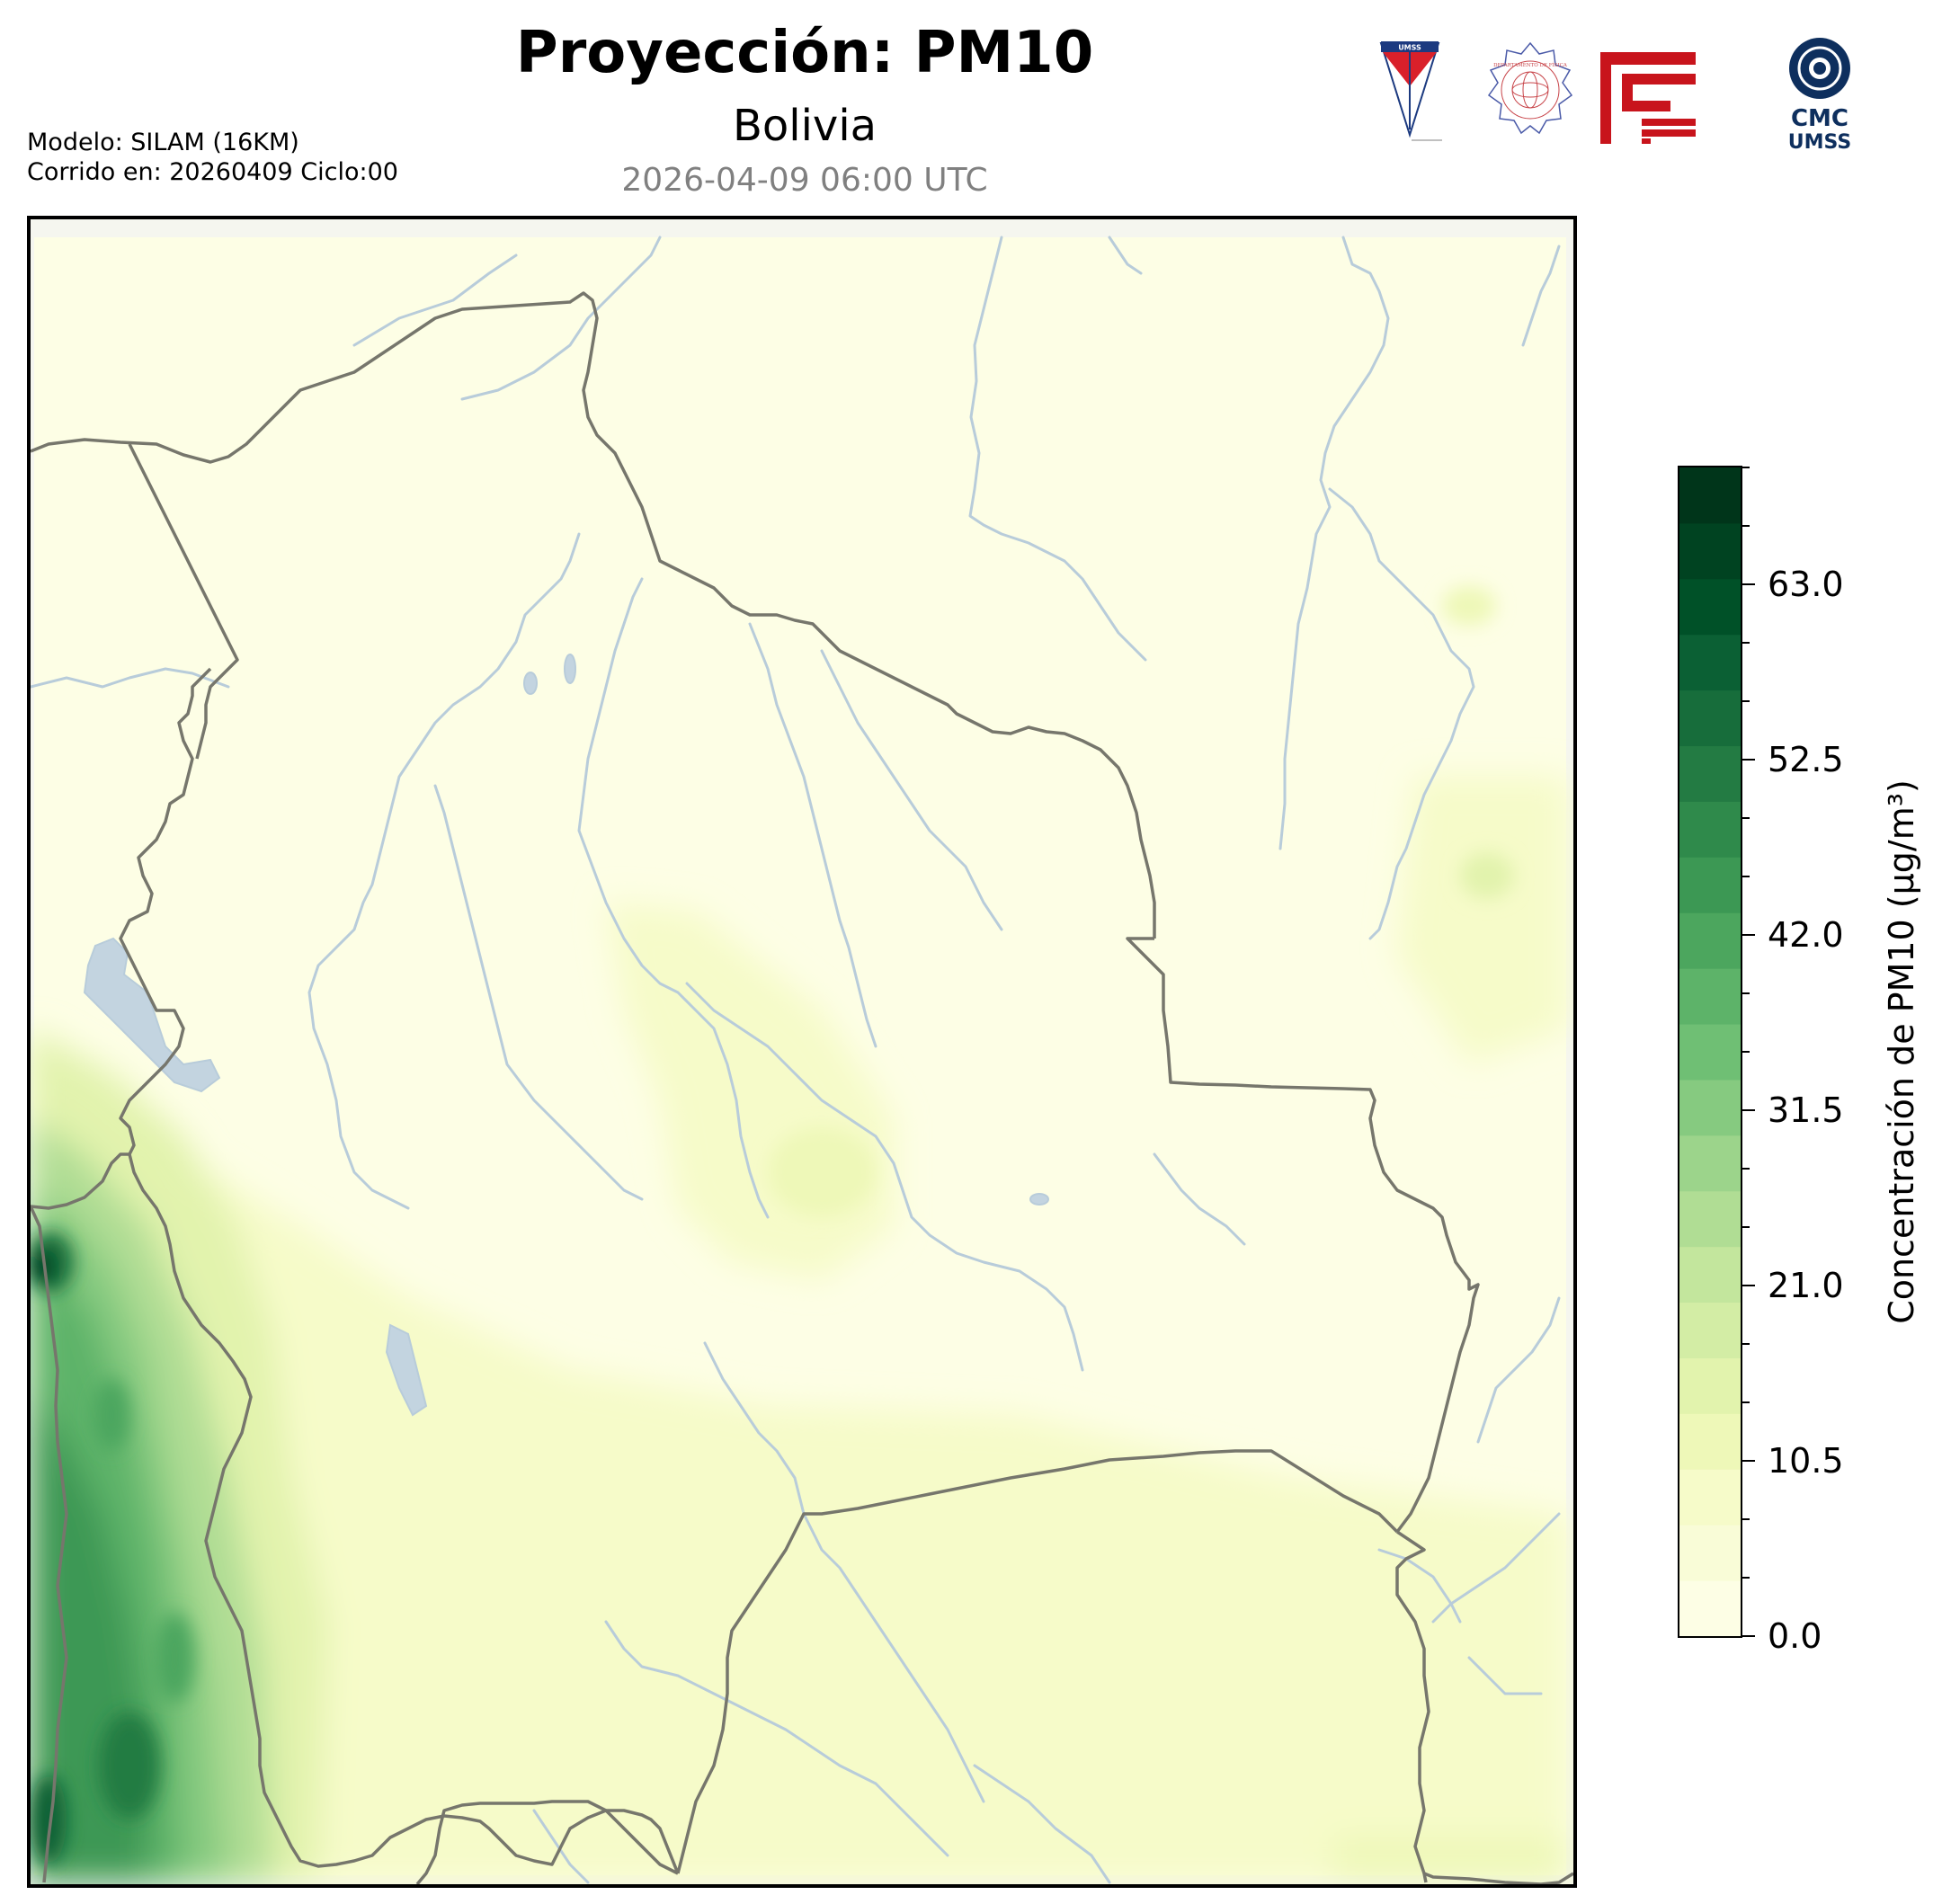 The height and width of the screenshot is (1904, 1942). I want to click on colorbar-tick-label: 0.0, so click(1795, 1636).